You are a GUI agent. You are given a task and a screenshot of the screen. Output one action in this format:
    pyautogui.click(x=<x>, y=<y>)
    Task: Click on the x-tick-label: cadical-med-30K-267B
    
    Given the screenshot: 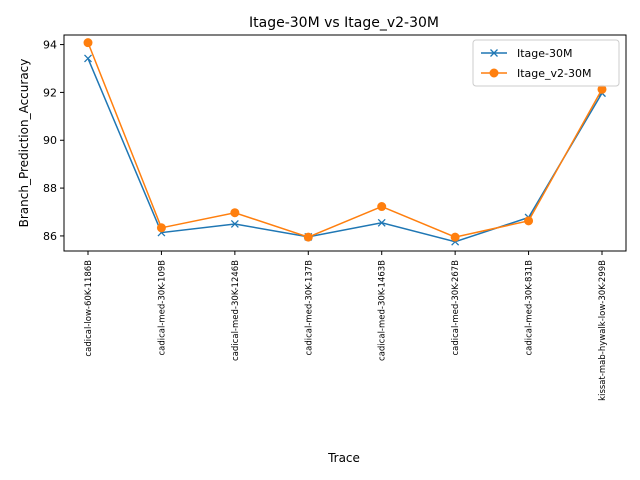 What is the action you would take?
    pyautogui.click(x=456, y=308)
    